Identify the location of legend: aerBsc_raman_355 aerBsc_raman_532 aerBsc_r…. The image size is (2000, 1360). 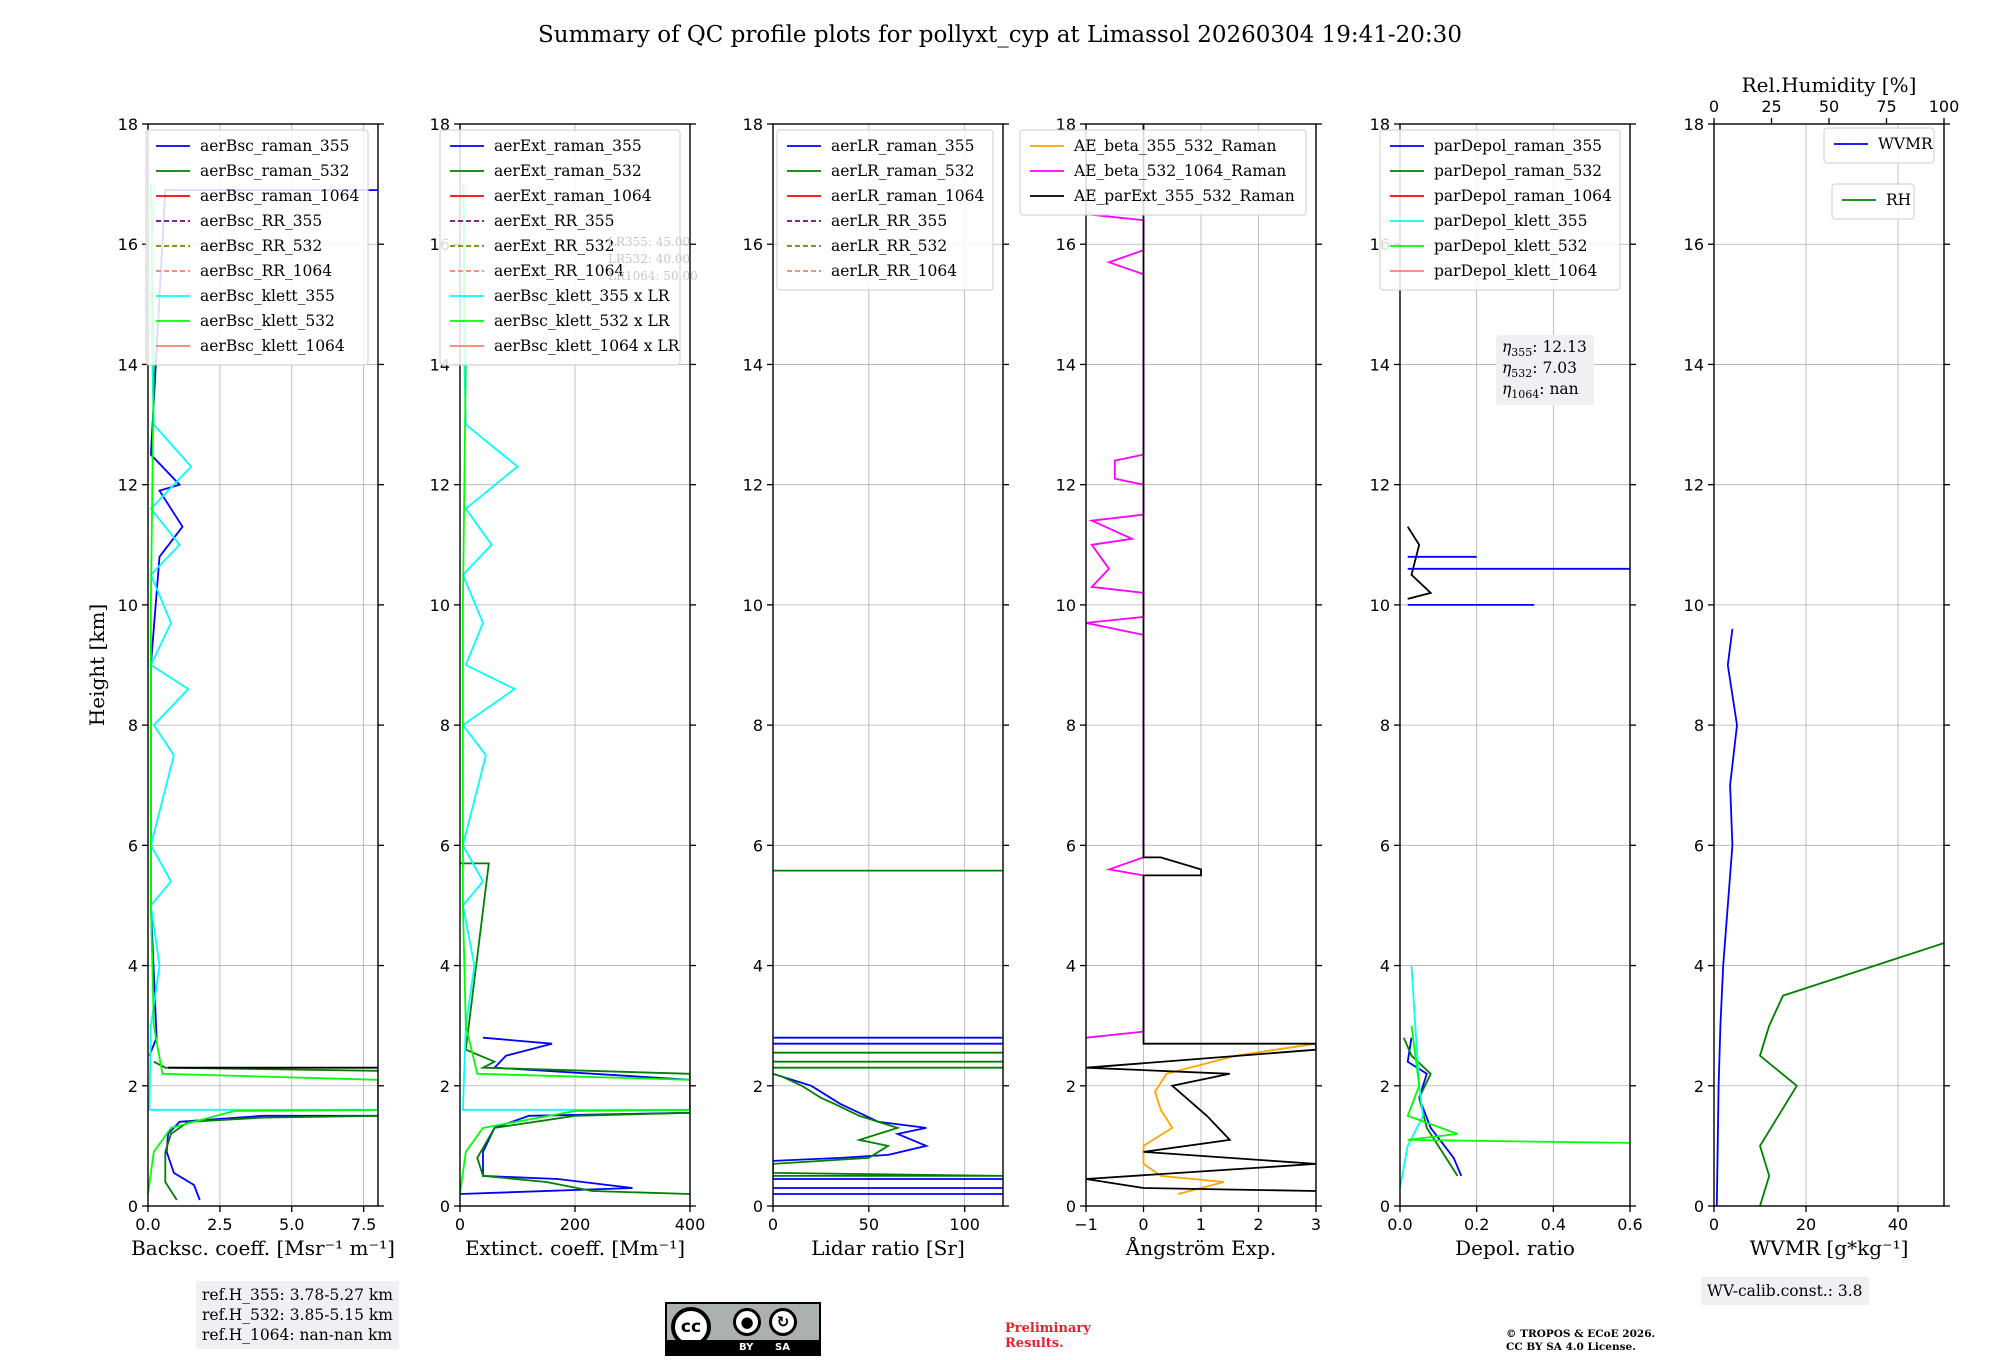
(257, 247).